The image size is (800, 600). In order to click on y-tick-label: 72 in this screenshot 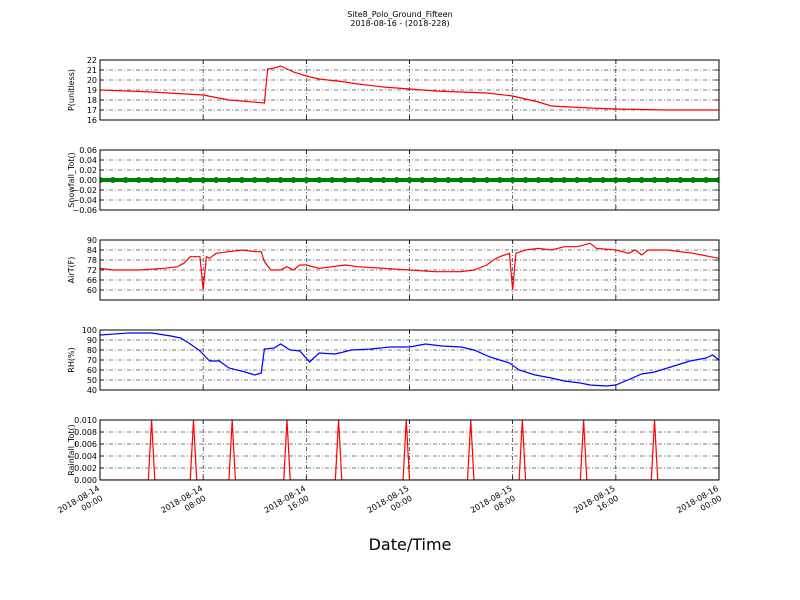, I will do `click(92, 270)`.